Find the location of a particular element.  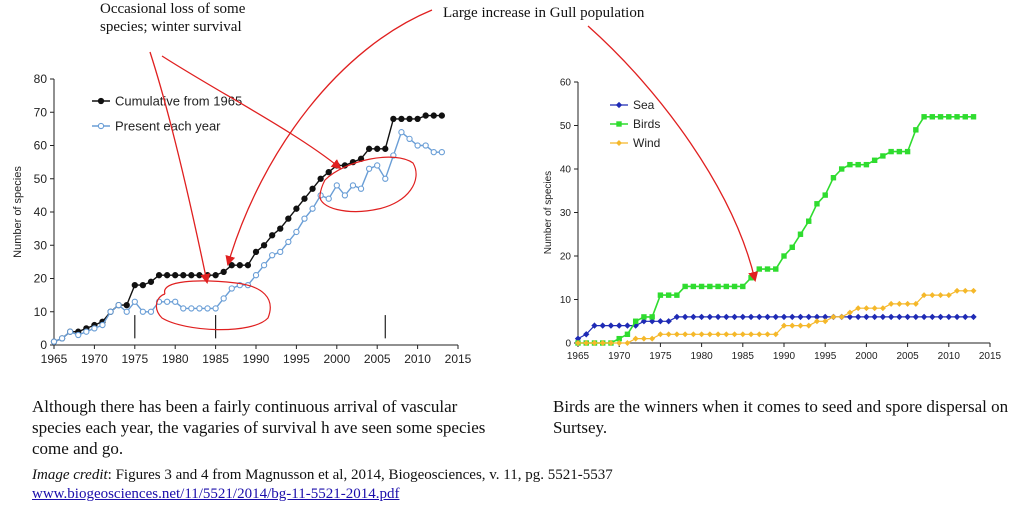

x-tick-label: 1995 is located at coordinates (825, 356).